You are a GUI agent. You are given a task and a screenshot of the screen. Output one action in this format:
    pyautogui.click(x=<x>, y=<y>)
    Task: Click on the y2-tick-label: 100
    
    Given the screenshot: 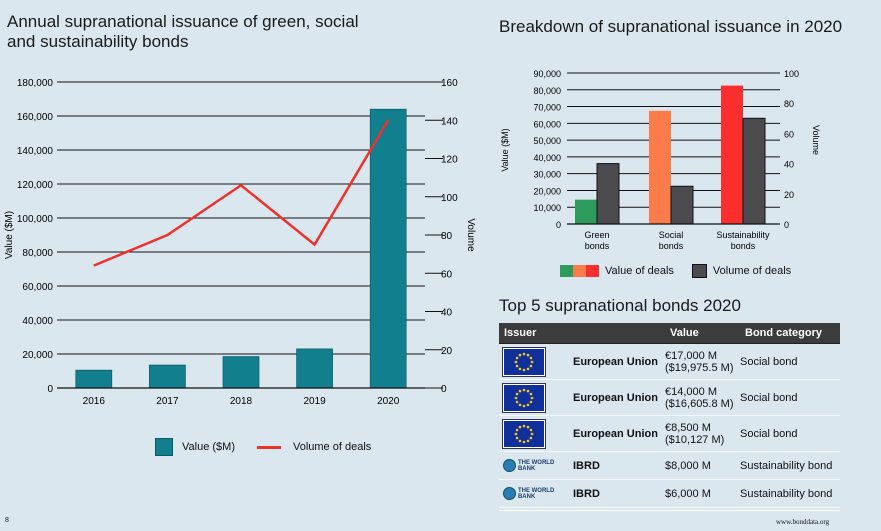 What is the action you would take?
    pyautogui.click(x=449, y=198)
    